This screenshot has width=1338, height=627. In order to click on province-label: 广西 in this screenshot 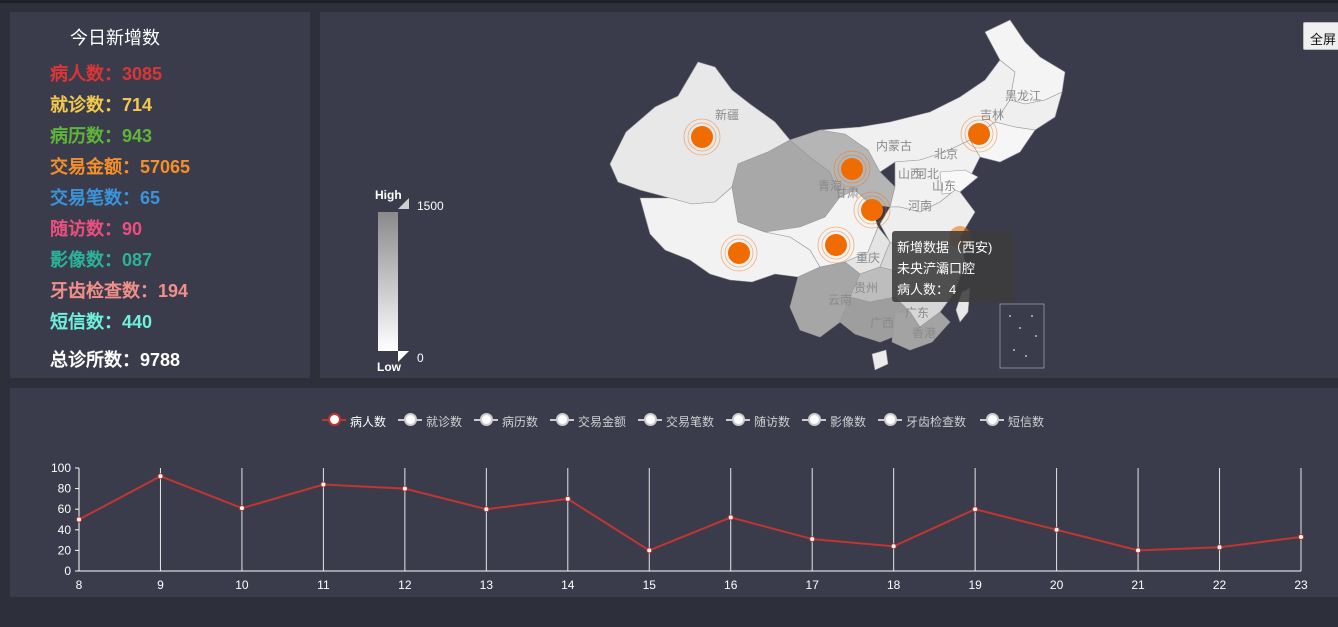, I will do `click(882, 323)`.